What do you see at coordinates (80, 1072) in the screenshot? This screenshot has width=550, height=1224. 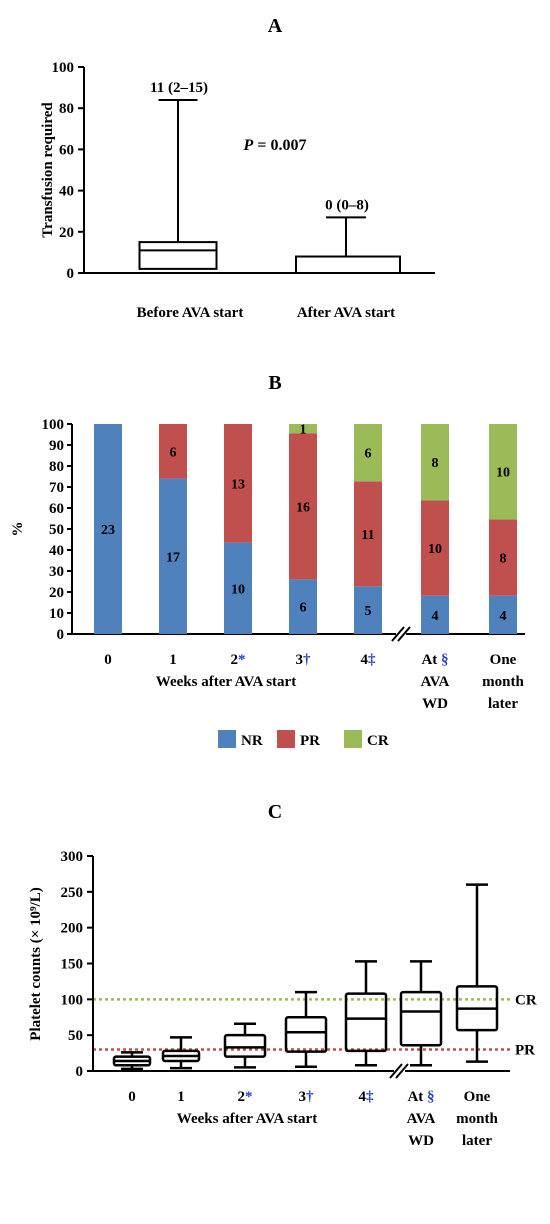 I see `panel-c-y-tick-label: 0` at bounding box center [80, 1072].